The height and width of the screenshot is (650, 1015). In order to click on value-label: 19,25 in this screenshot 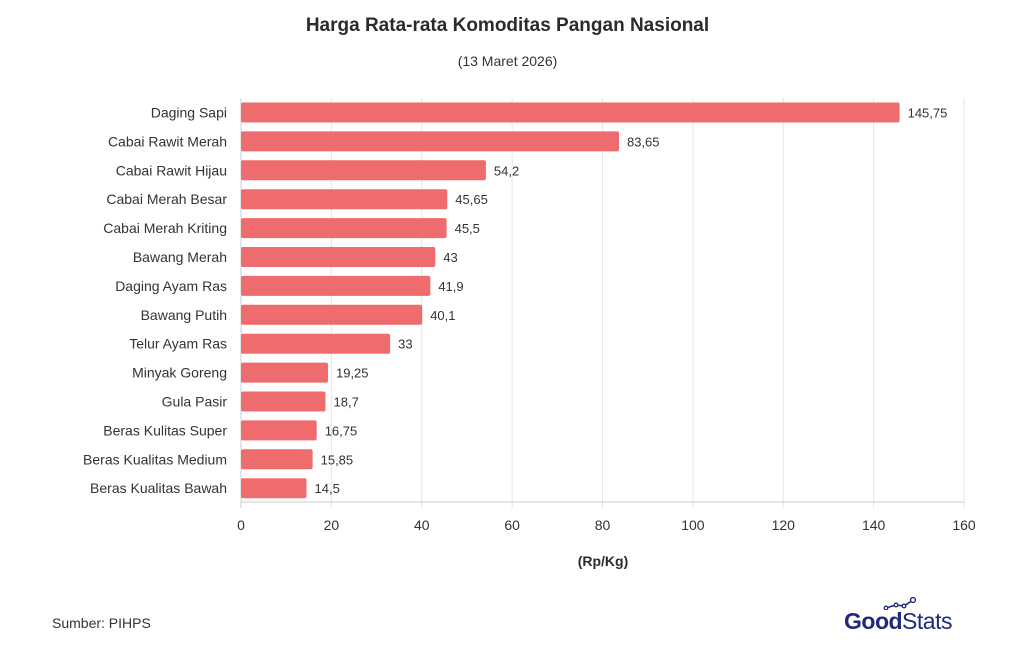, I will do `click(352, 373)`.